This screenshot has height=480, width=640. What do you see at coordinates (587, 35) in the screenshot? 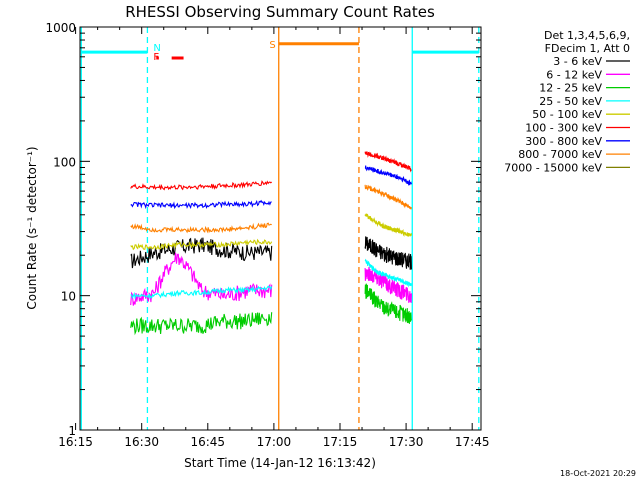
I see `legend-header-0: Det 1,3,4,5,6,9,` at bounding box center [587, 35].